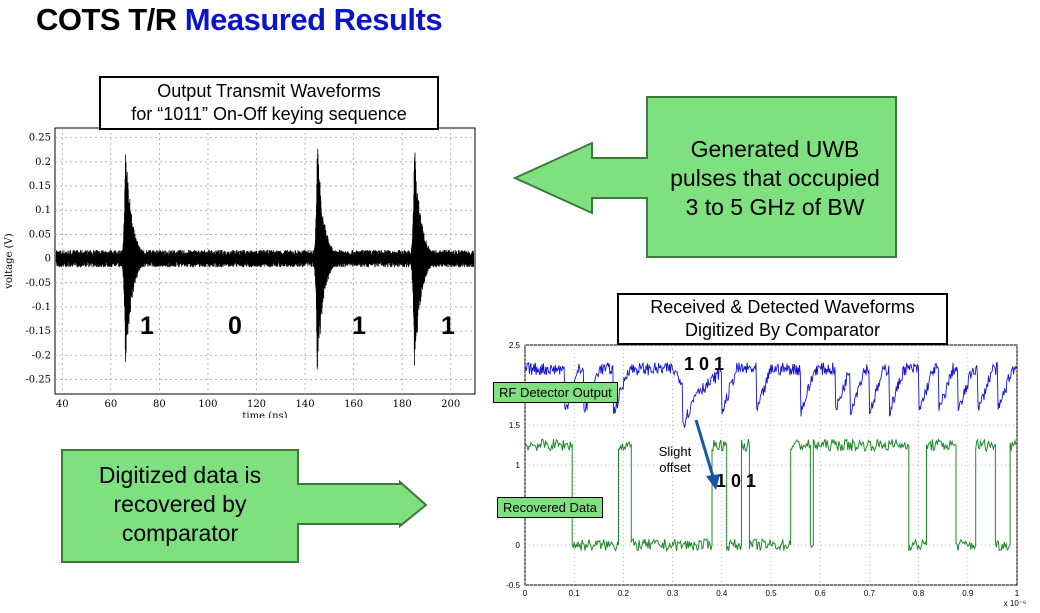 This screenshot has height=613, width=1040. I want to click on recovered-data-label: Recovered Data, so click(550, 507).